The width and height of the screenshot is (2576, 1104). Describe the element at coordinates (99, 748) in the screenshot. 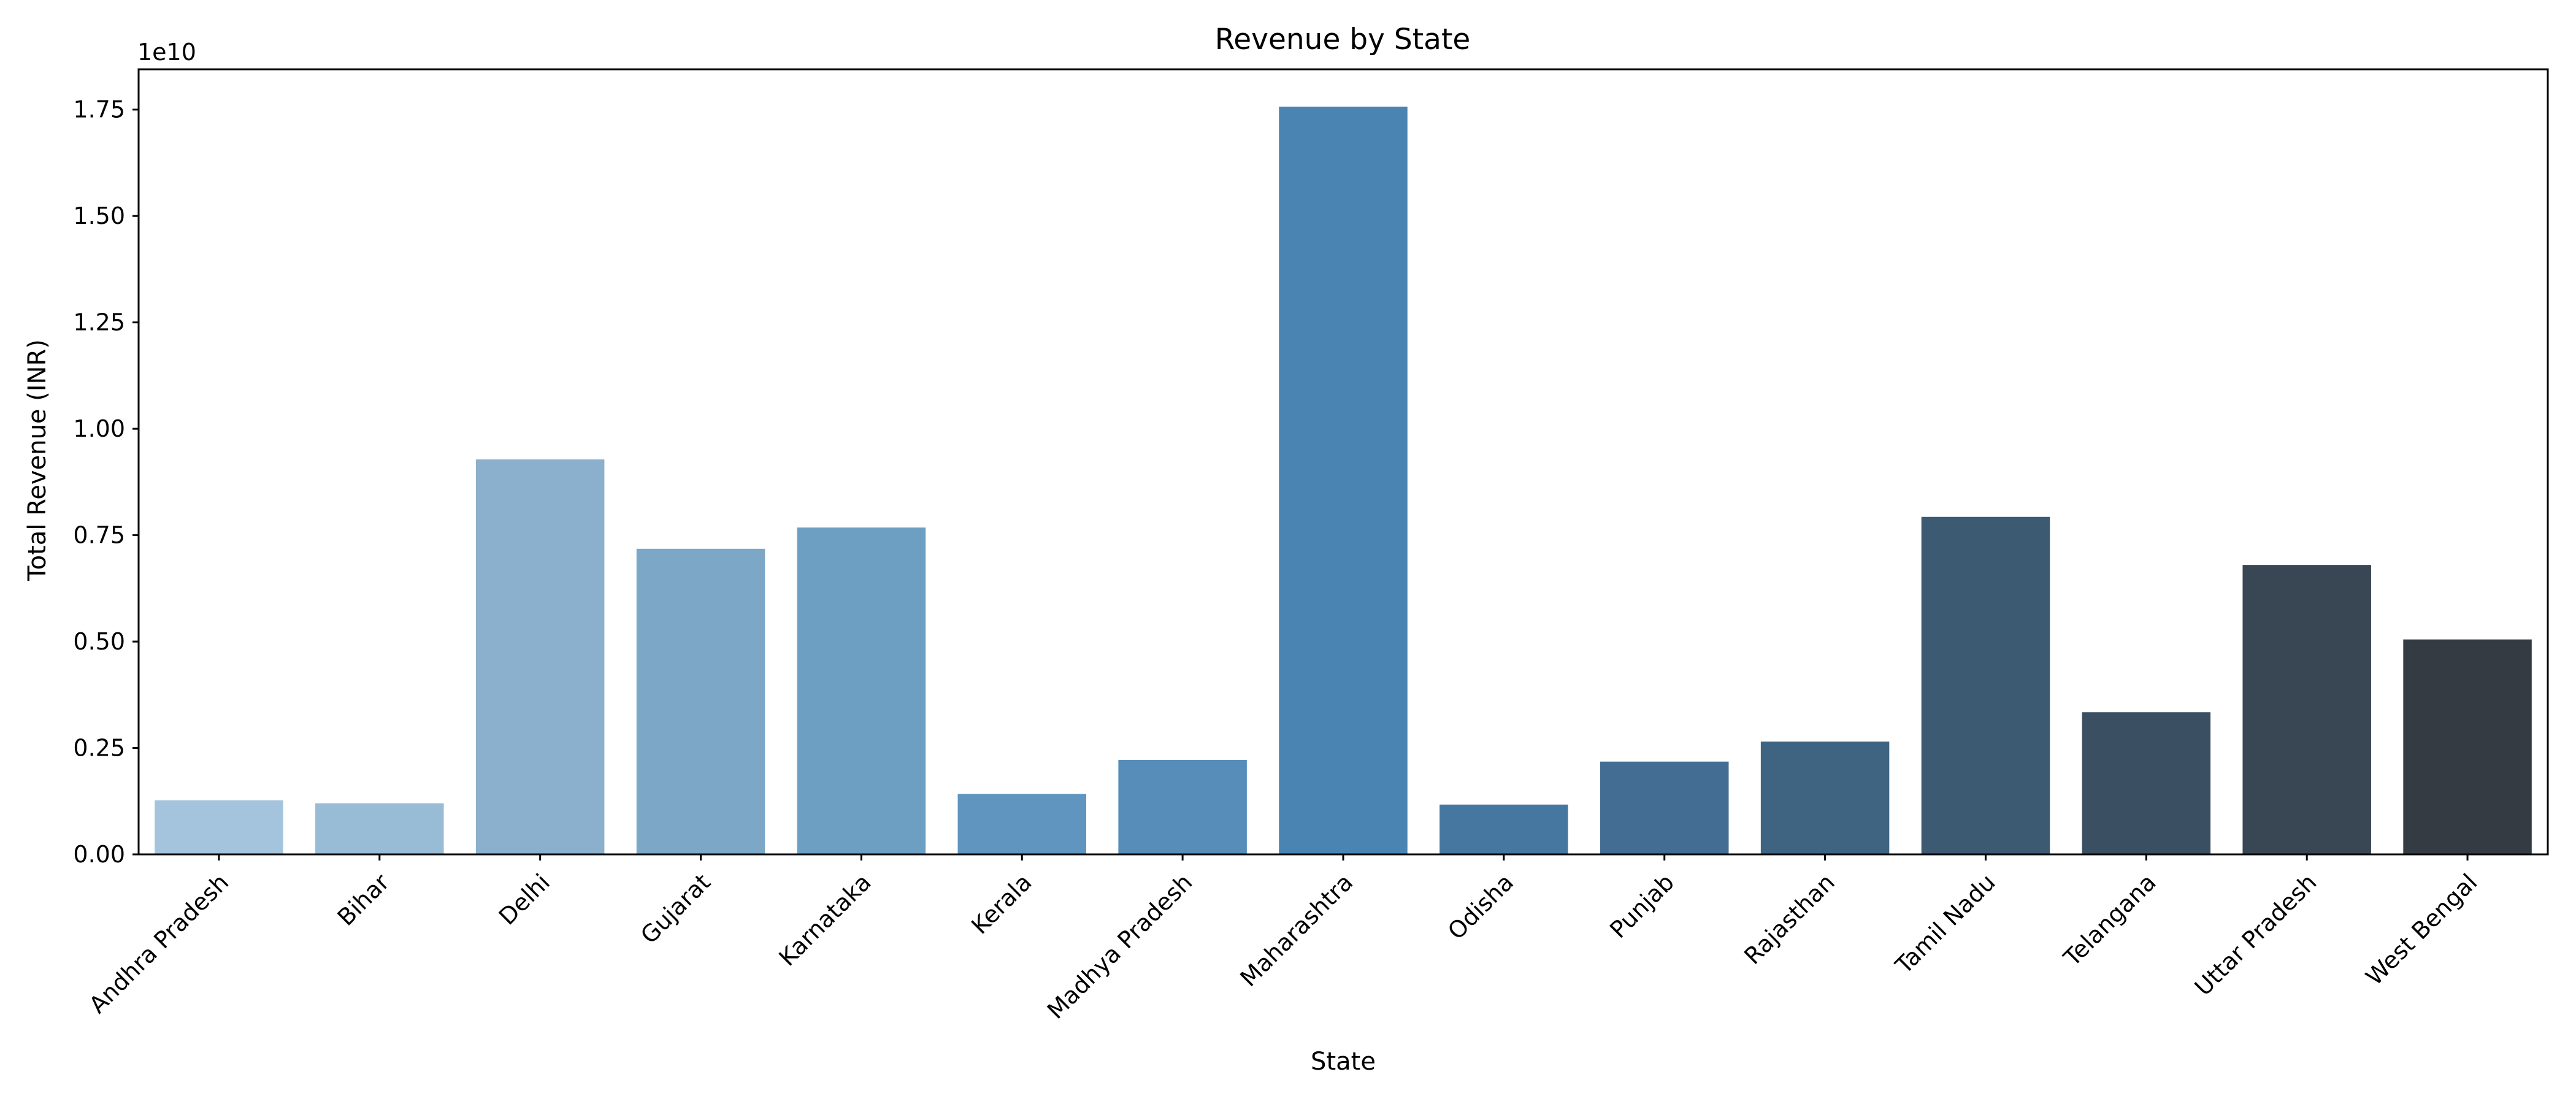

I see `y-tick-label: 0.25` at that location.